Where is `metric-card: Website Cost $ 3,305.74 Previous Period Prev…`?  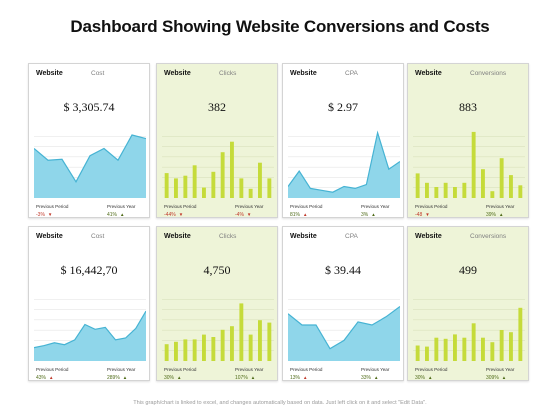
metric-card: Website Cost $ 3,305.74 Previous Period Prev… is located at coordinates (89, 140).